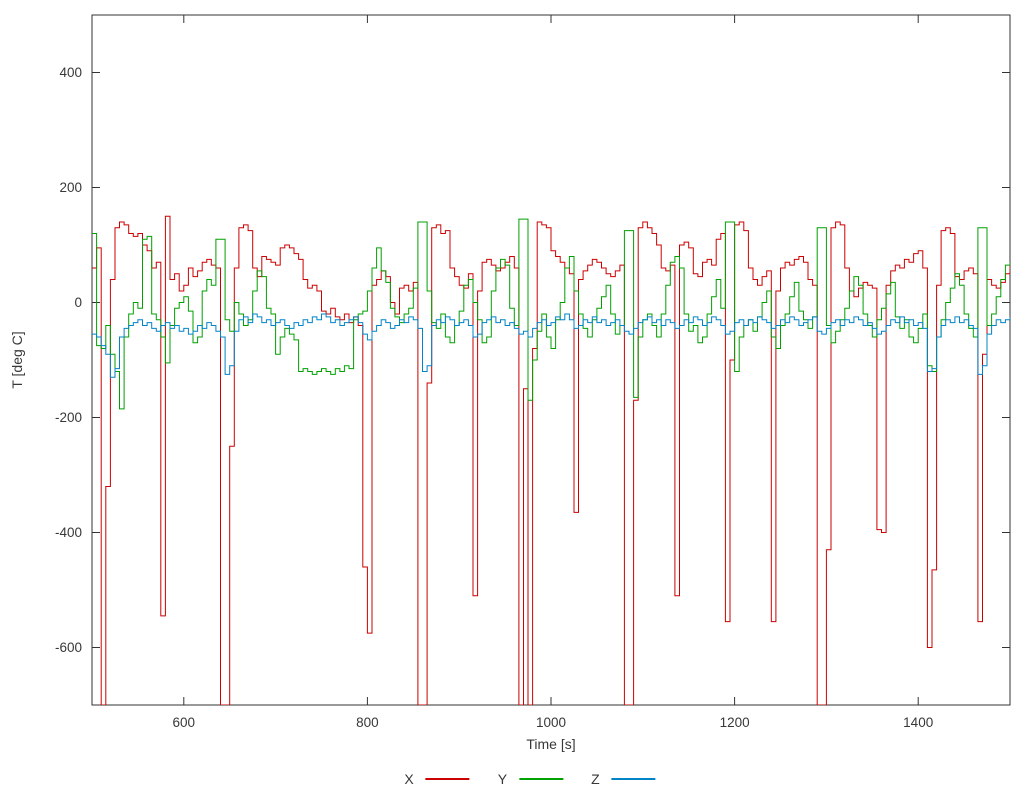  What do you see at coordinates (735, 722) in the screenshot?
I see `x-tick-label: 1200` at bounding box center [735, 722].